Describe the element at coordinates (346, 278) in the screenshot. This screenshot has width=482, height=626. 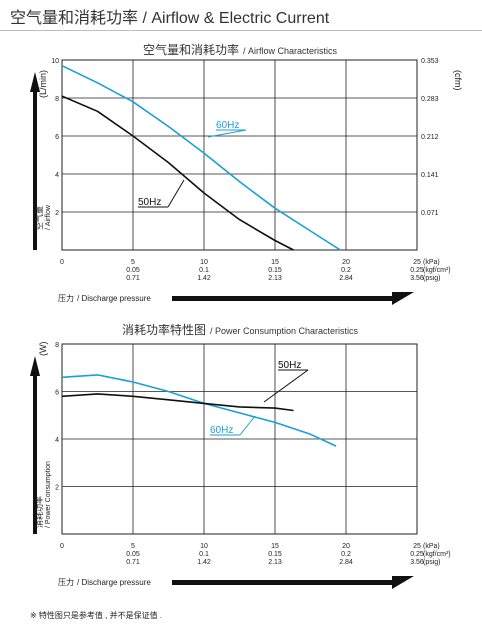
I see `airflow-xtick-psig: 2.84` at that location.